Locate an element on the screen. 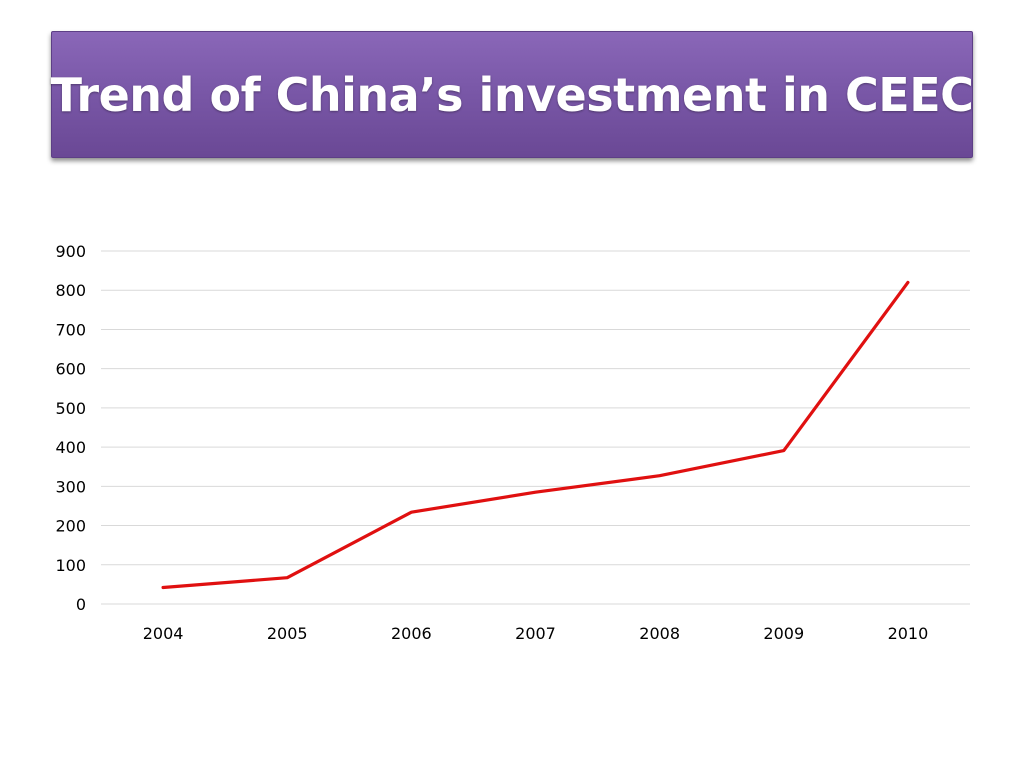 The image size is (1024, 768). data-point-2007 is located at coordinates (535, 492).